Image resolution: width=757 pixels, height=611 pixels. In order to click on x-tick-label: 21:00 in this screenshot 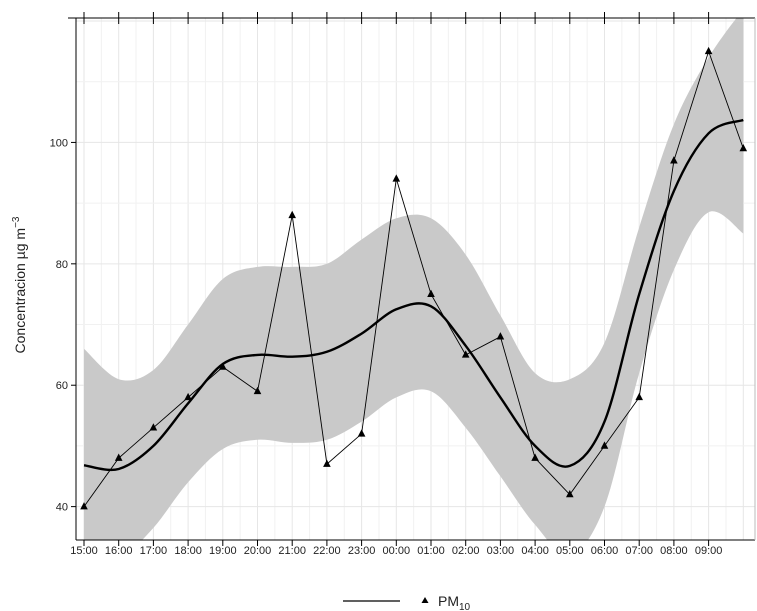, I will do `click(292, 551)`.